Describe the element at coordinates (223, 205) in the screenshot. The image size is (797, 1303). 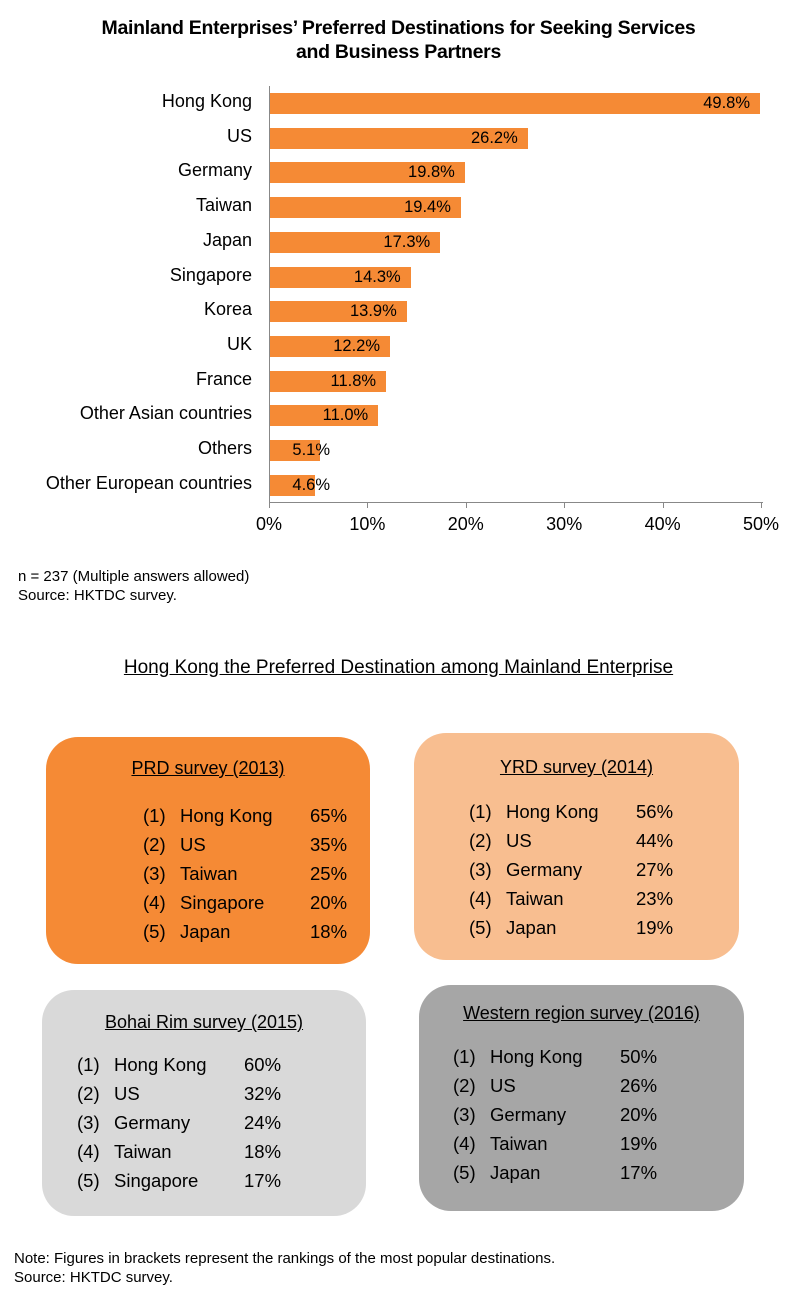
I see `category-label: Taiwan` at that location.